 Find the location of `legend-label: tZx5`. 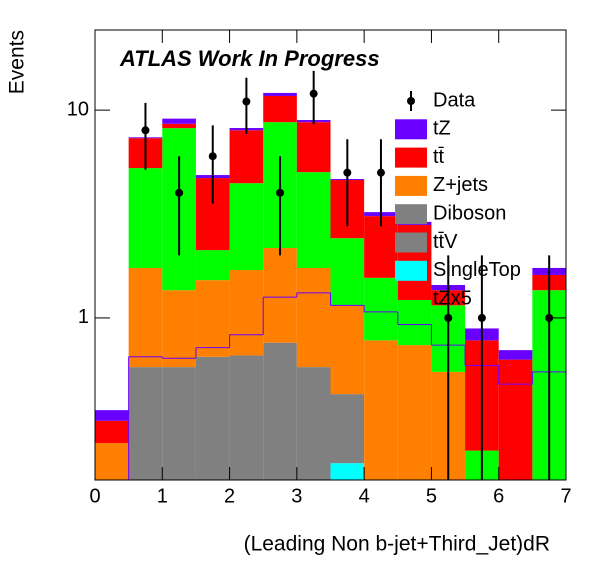

legend-label: tZx5 is located at coordinates (452, 298).